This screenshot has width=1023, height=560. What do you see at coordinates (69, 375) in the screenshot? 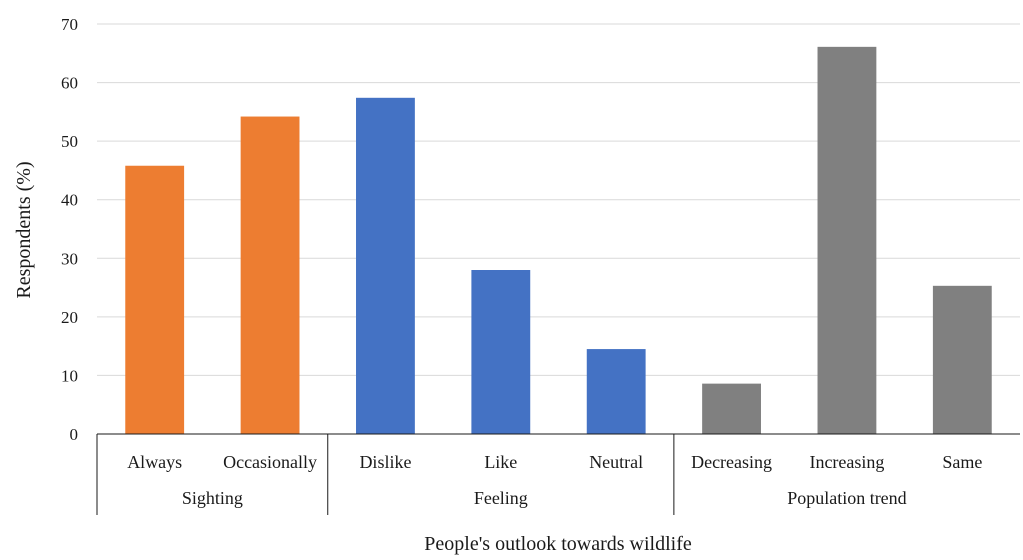
I see `y-tick-label: 10` at bounding box center [69, 375].